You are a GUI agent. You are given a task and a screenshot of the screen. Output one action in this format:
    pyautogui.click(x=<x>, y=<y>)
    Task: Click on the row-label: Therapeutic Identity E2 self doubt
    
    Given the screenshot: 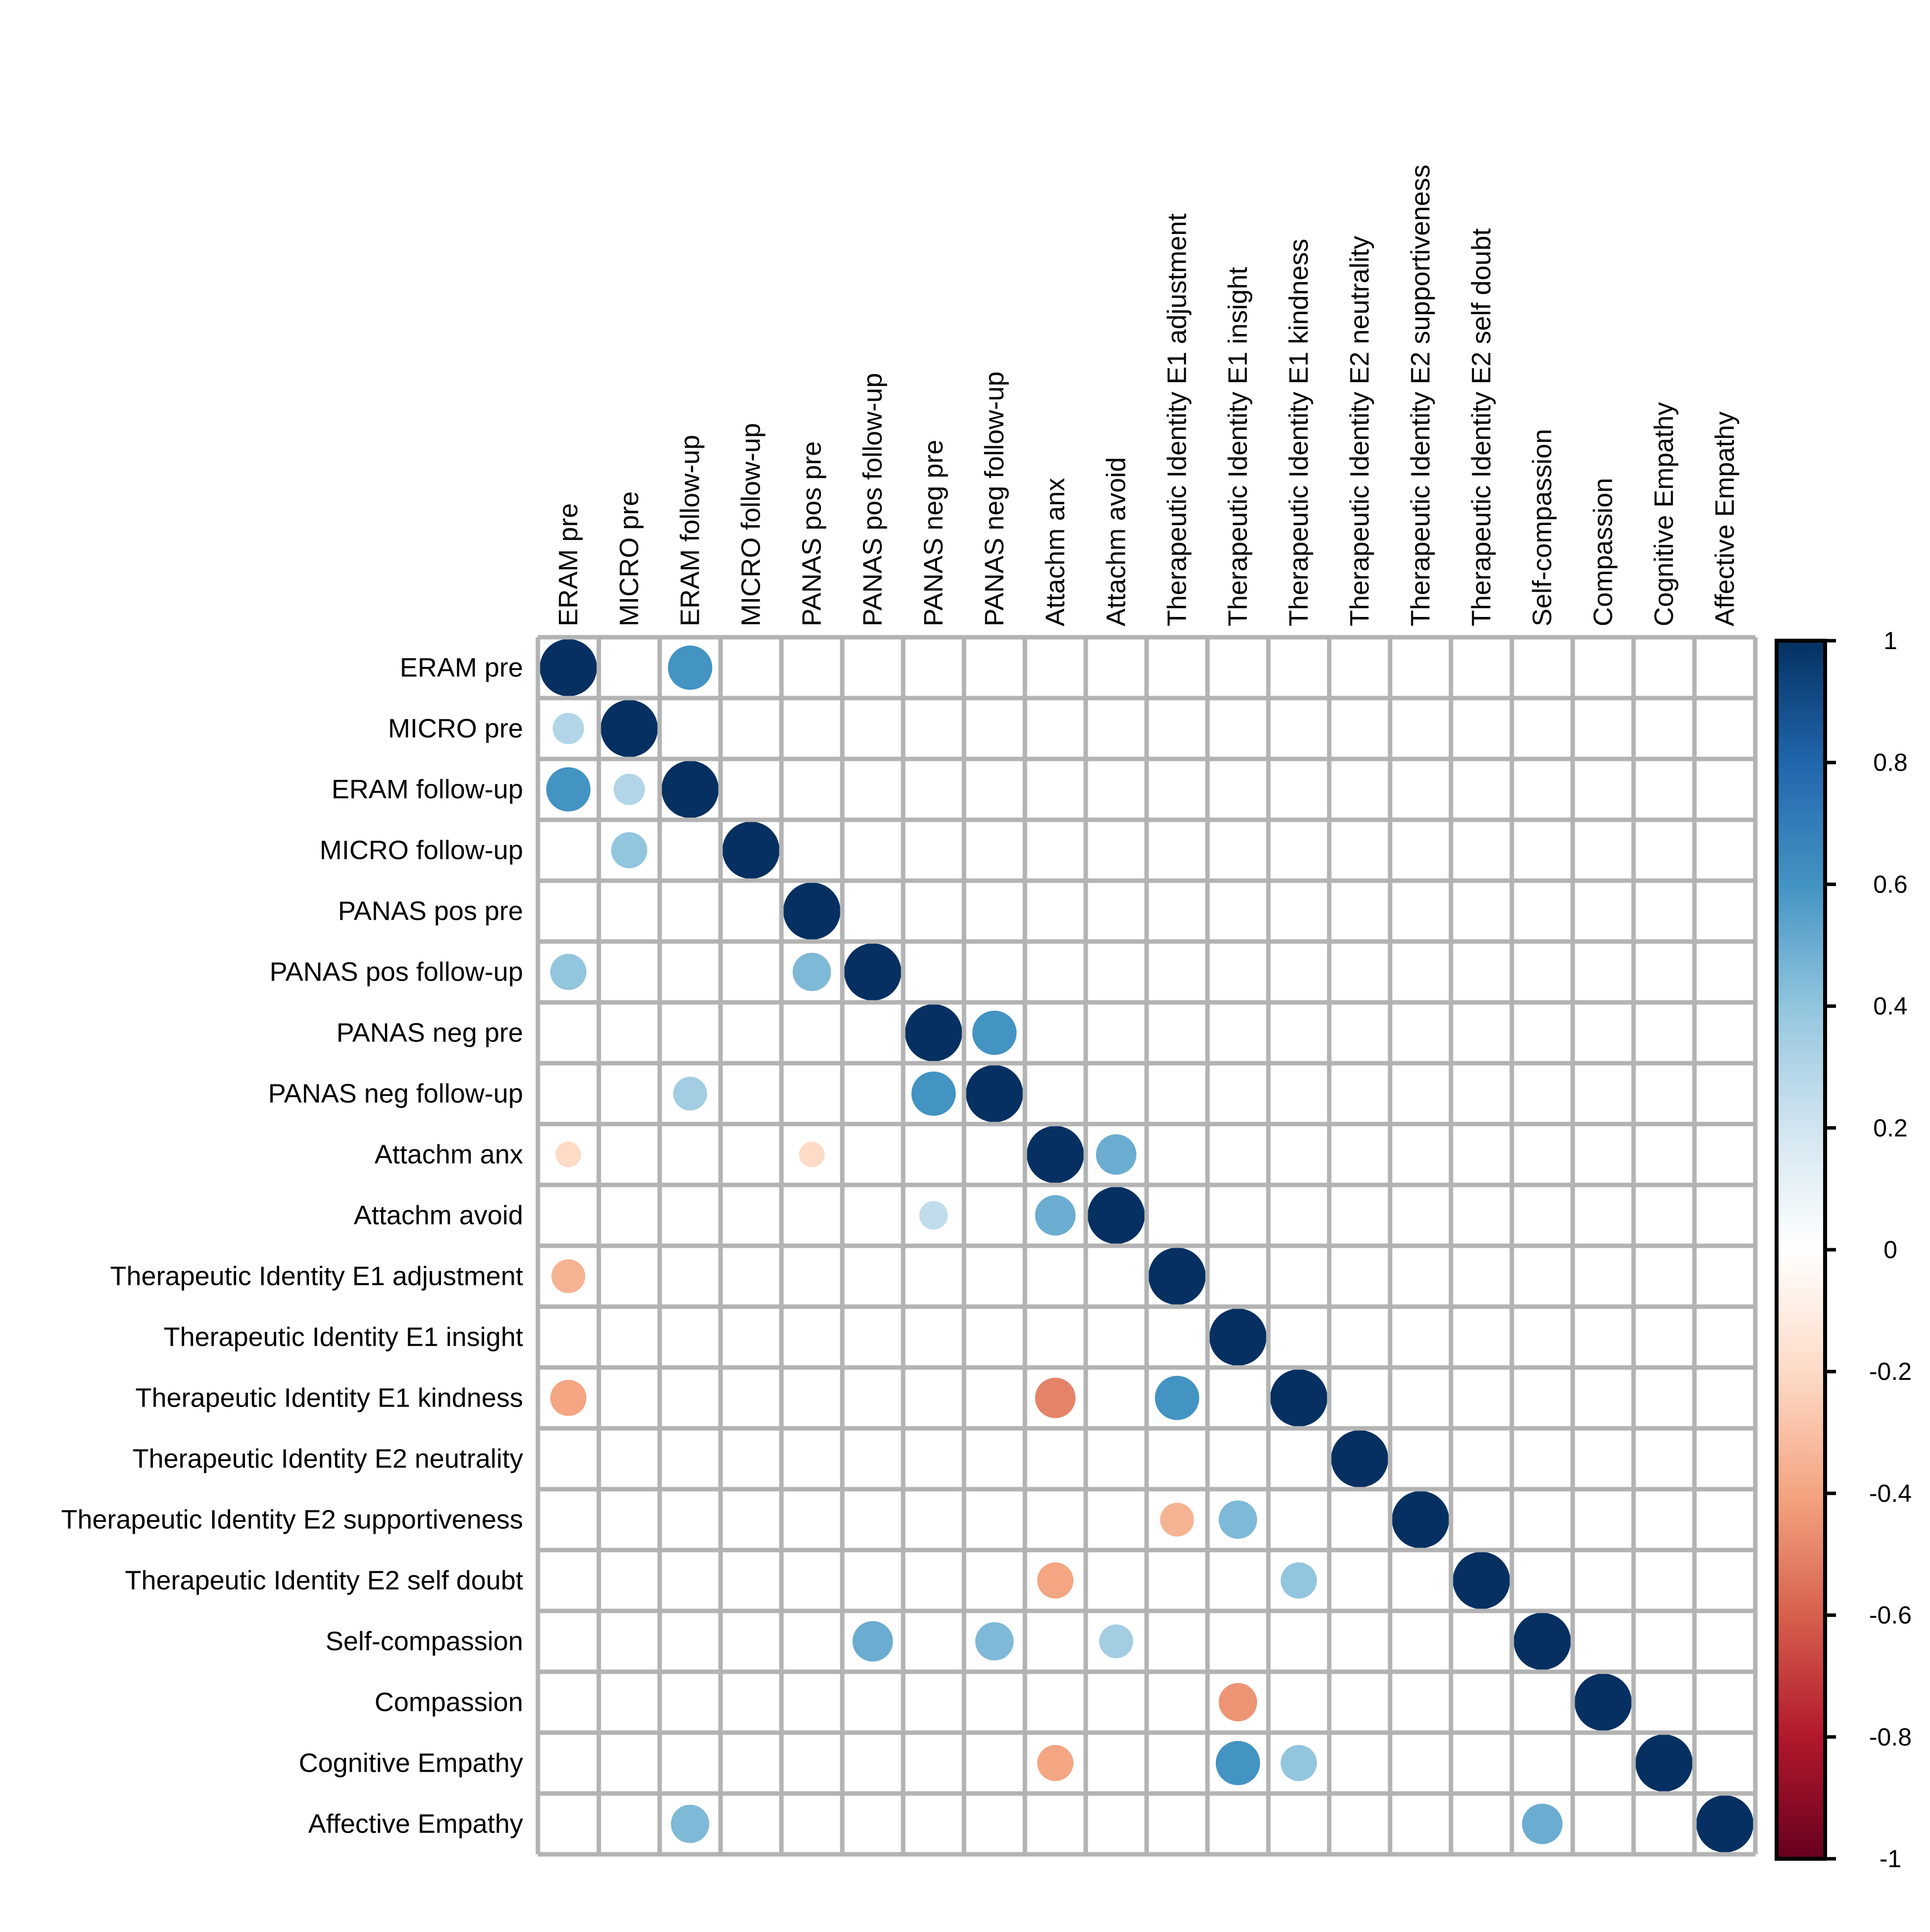 What is the action you would take?
    pyautogui.click(x=325, y=1581)
    